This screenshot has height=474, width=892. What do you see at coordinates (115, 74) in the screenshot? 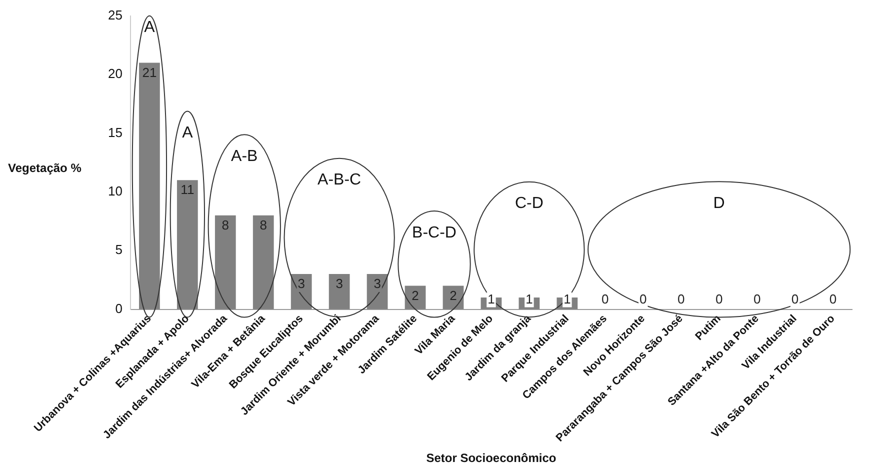
I see `y-tick-label: 20` at bounding box center [115, 74].